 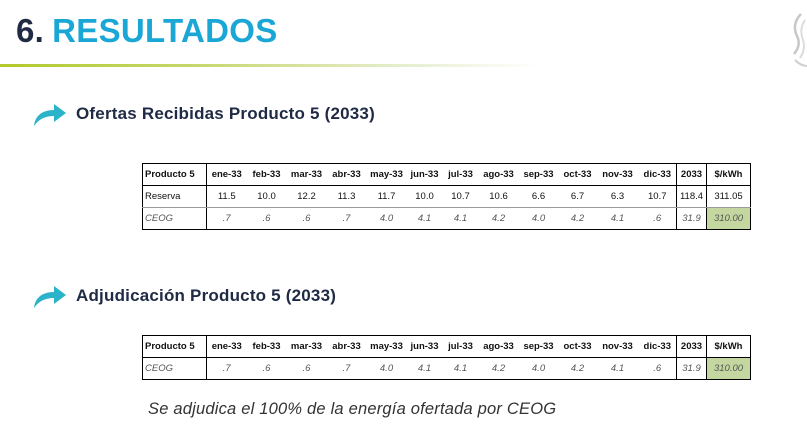 I want to click on table-cell: 11.5, so click(x=226, y=196).